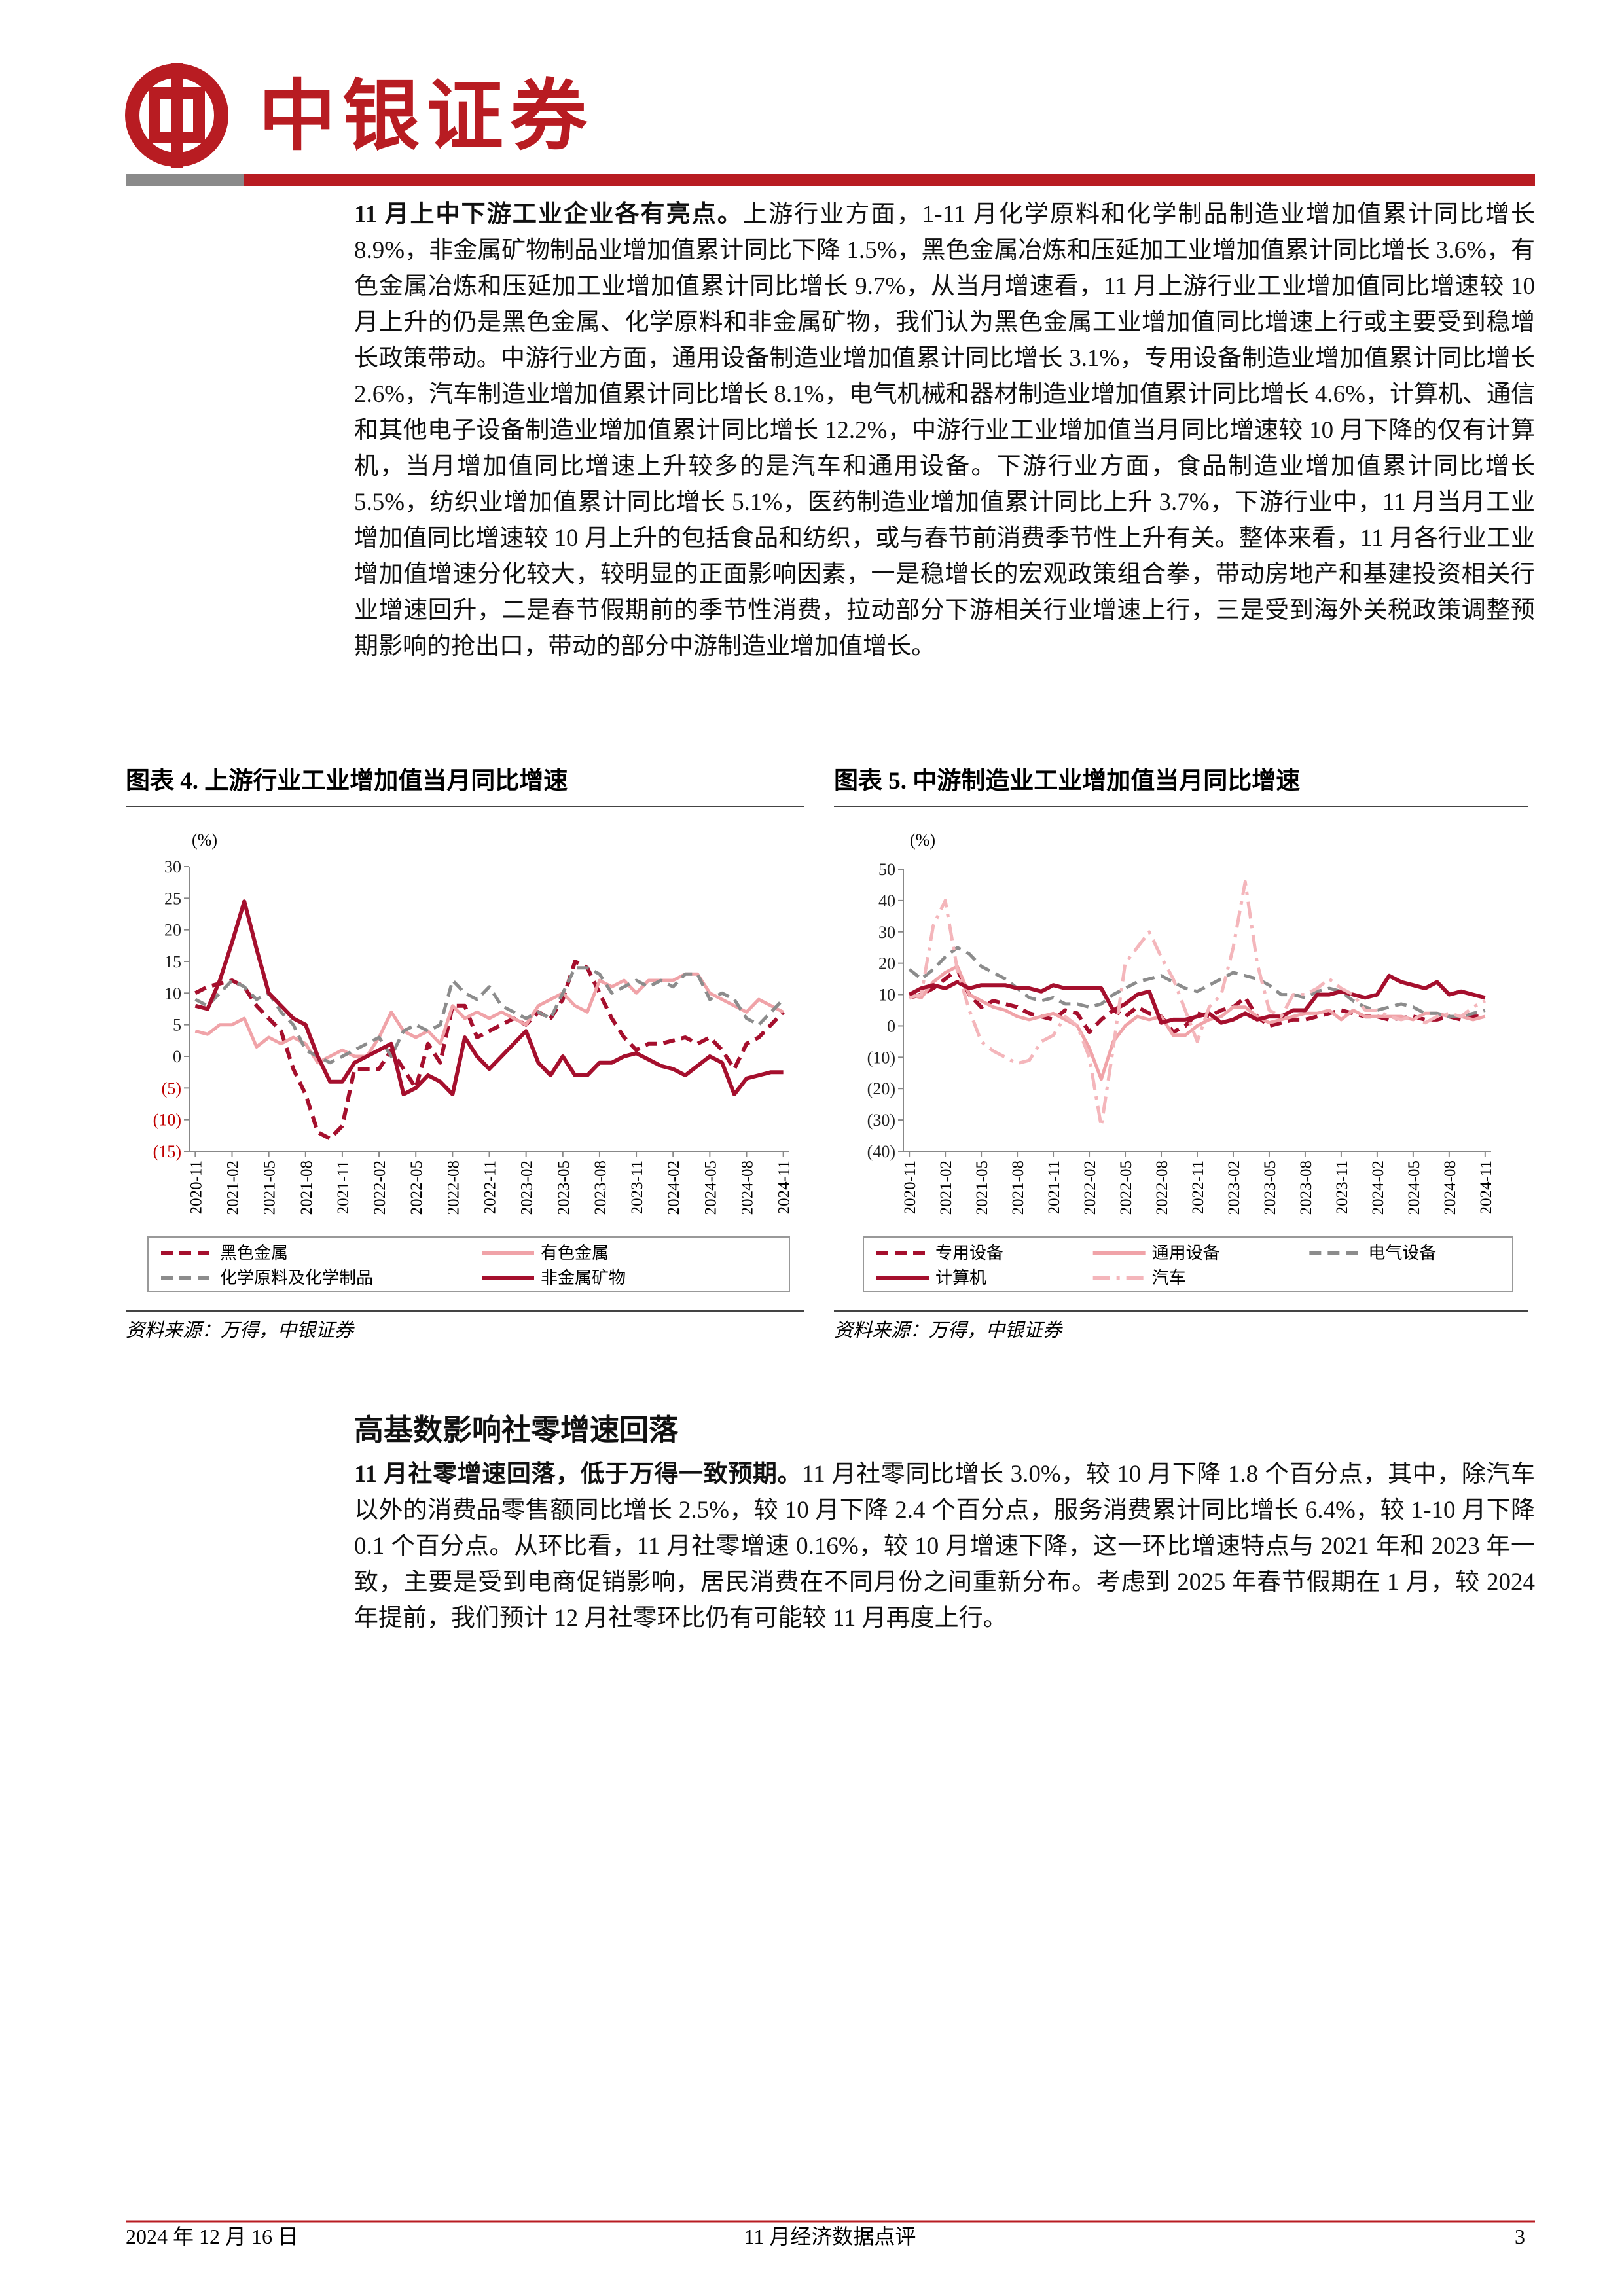 Image resolution: width=1624 pixels, height=2296 pixels. I want to click on logo-mark, so click(176, 115).